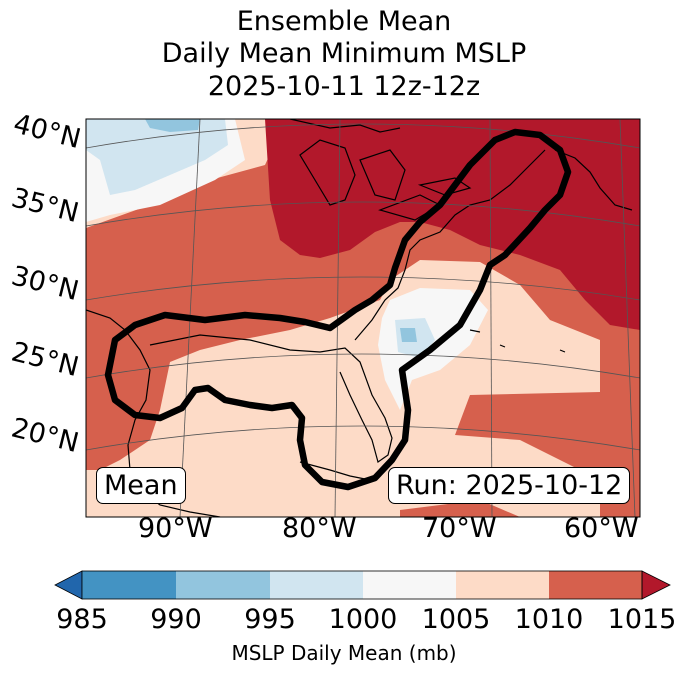  I want to click on lon-label-70: 70°W, so click(459, 528).